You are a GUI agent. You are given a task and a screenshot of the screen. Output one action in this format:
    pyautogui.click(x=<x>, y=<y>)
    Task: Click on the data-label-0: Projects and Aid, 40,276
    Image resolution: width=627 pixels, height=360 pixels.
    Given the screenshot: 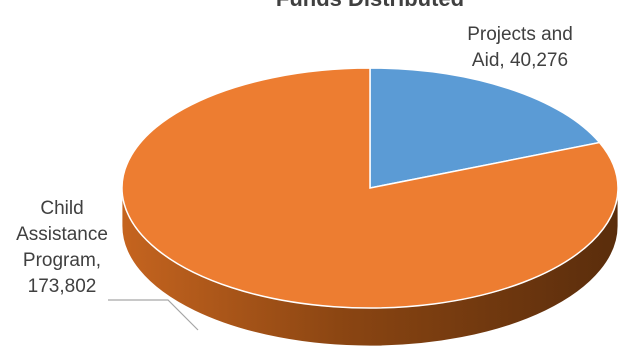 What is the action you would take?
    pyautogui.click(x=520, y=47)
    